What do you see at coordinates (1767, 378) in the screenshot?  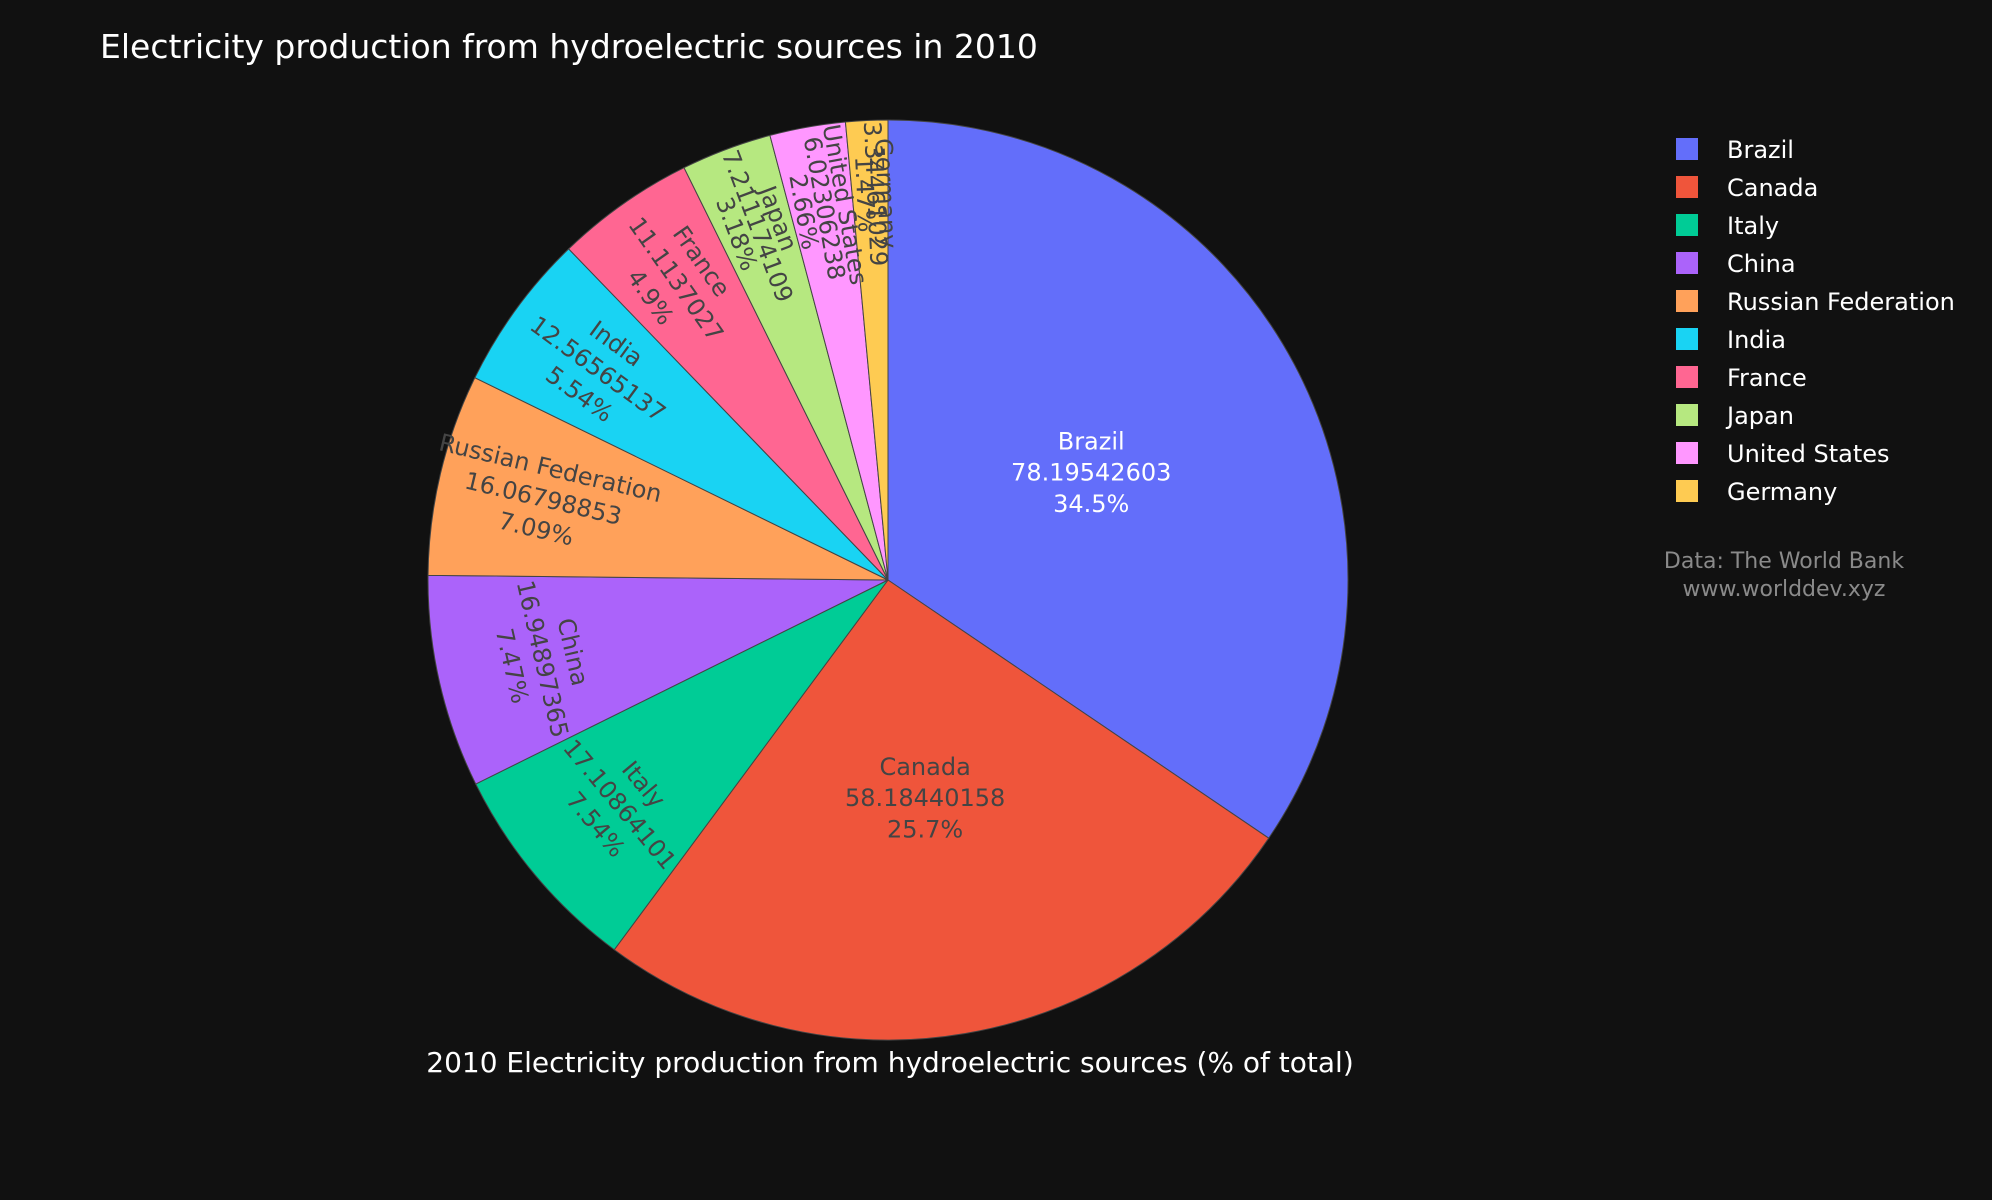 I see `legend-label-france: France` at bounding box center [1767, 378].